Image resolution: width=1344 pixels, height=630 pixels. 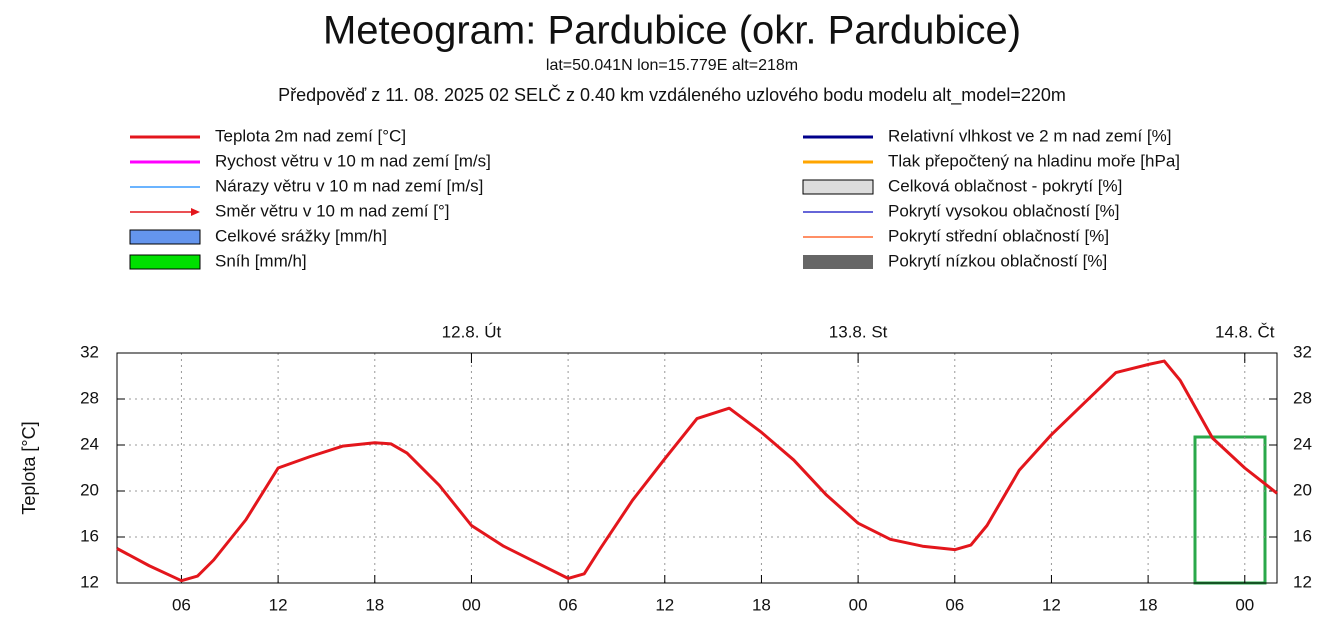 I want to click on y-tick-label: 24, so click(x=89, y=443).